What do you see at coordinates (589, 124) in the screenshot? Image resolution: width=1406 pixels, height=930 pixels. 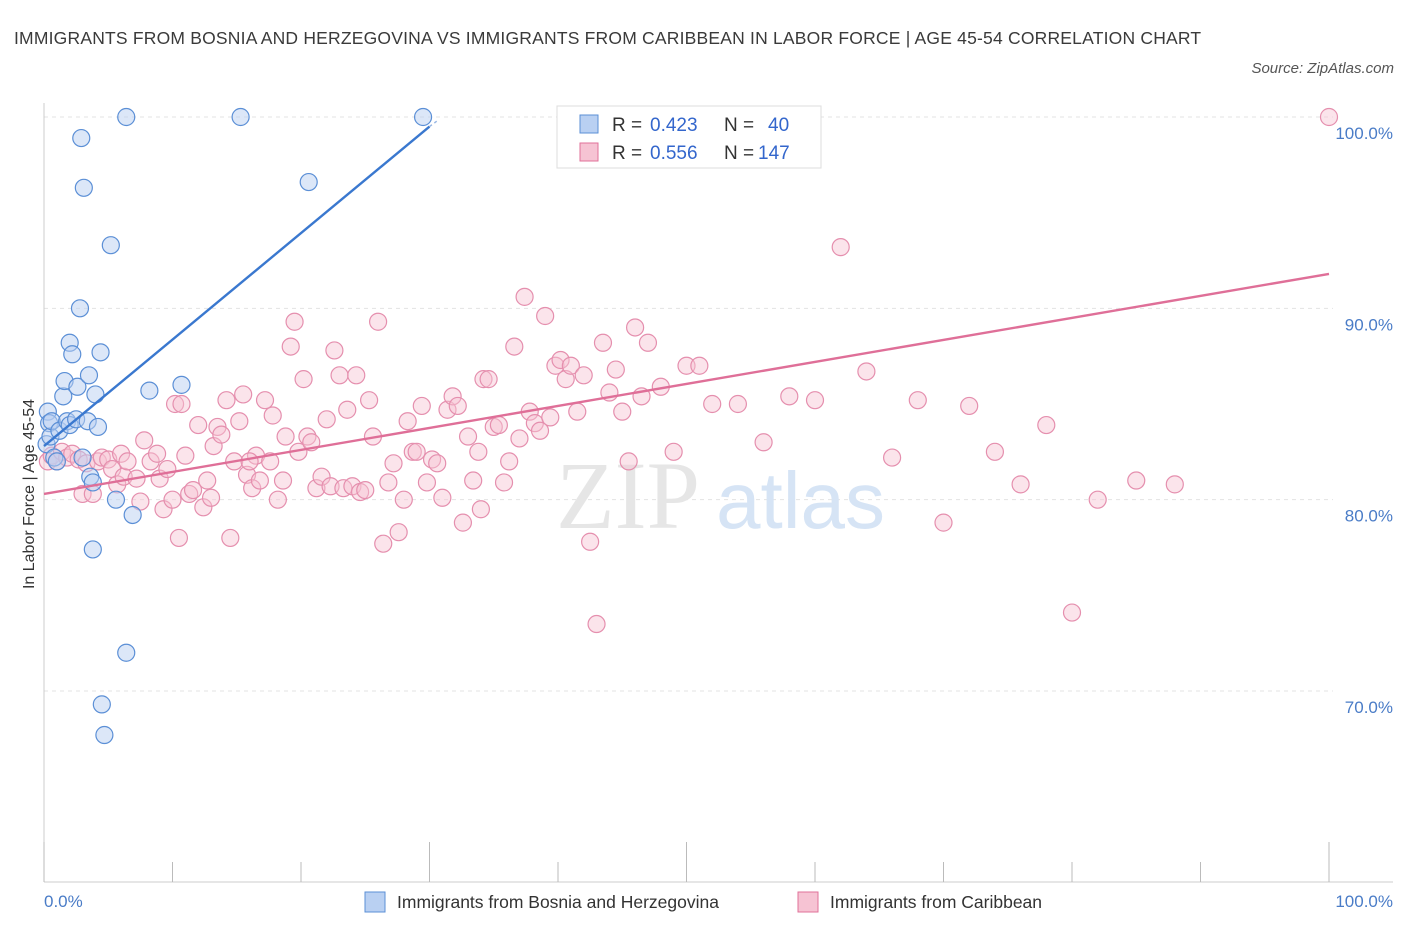 I see `legend-swatch-bosnia` at bounding box center [589, 124].